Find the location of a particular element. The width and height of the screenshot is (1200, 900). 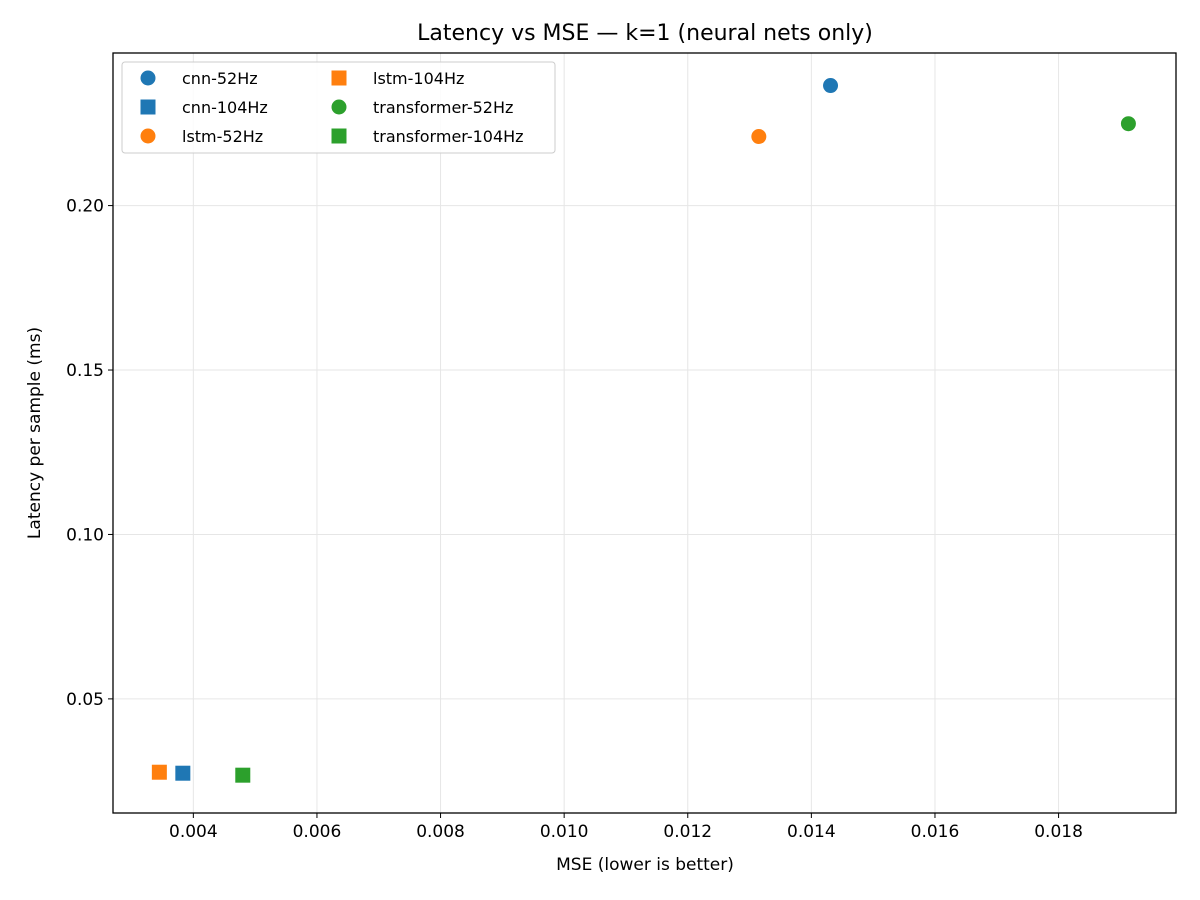

data-point-transformer-52hz is located at coordinates (1128, 124).